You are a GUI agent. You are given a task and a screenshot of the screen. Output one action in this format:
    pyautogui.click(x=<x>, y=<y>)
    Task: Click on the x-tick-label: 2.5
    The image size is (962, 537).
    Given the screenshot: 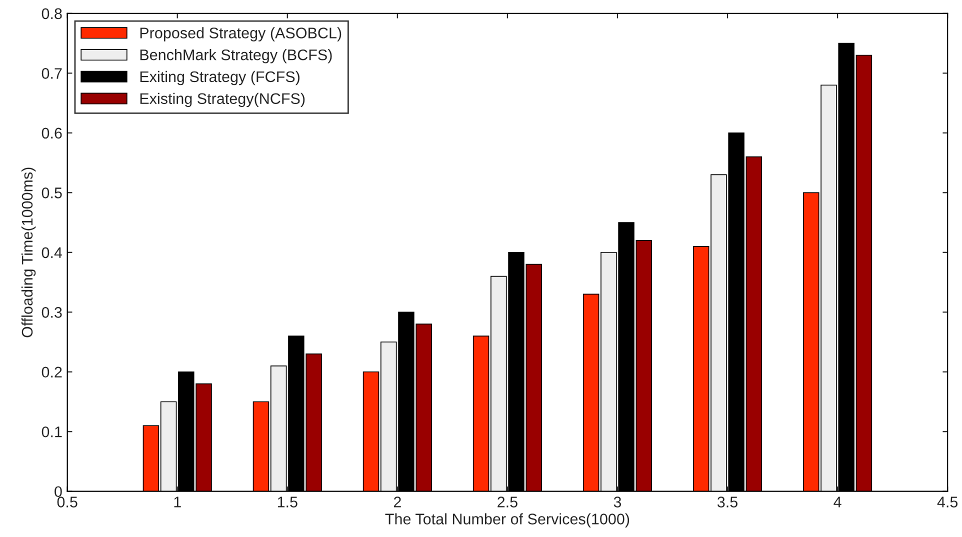 What is the action you would take?
    pyautogui.click(x=508, y=502)
    